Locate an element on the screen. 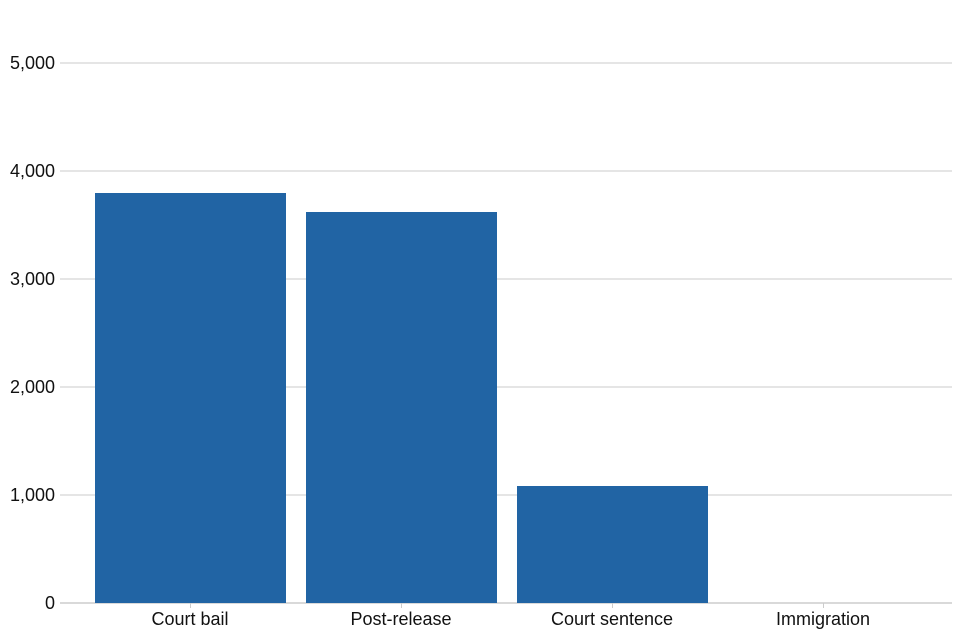 This screenshot has height=640, width=960. x-axis-category-label-immigration: Immigration is located at coordinates (823, 619).